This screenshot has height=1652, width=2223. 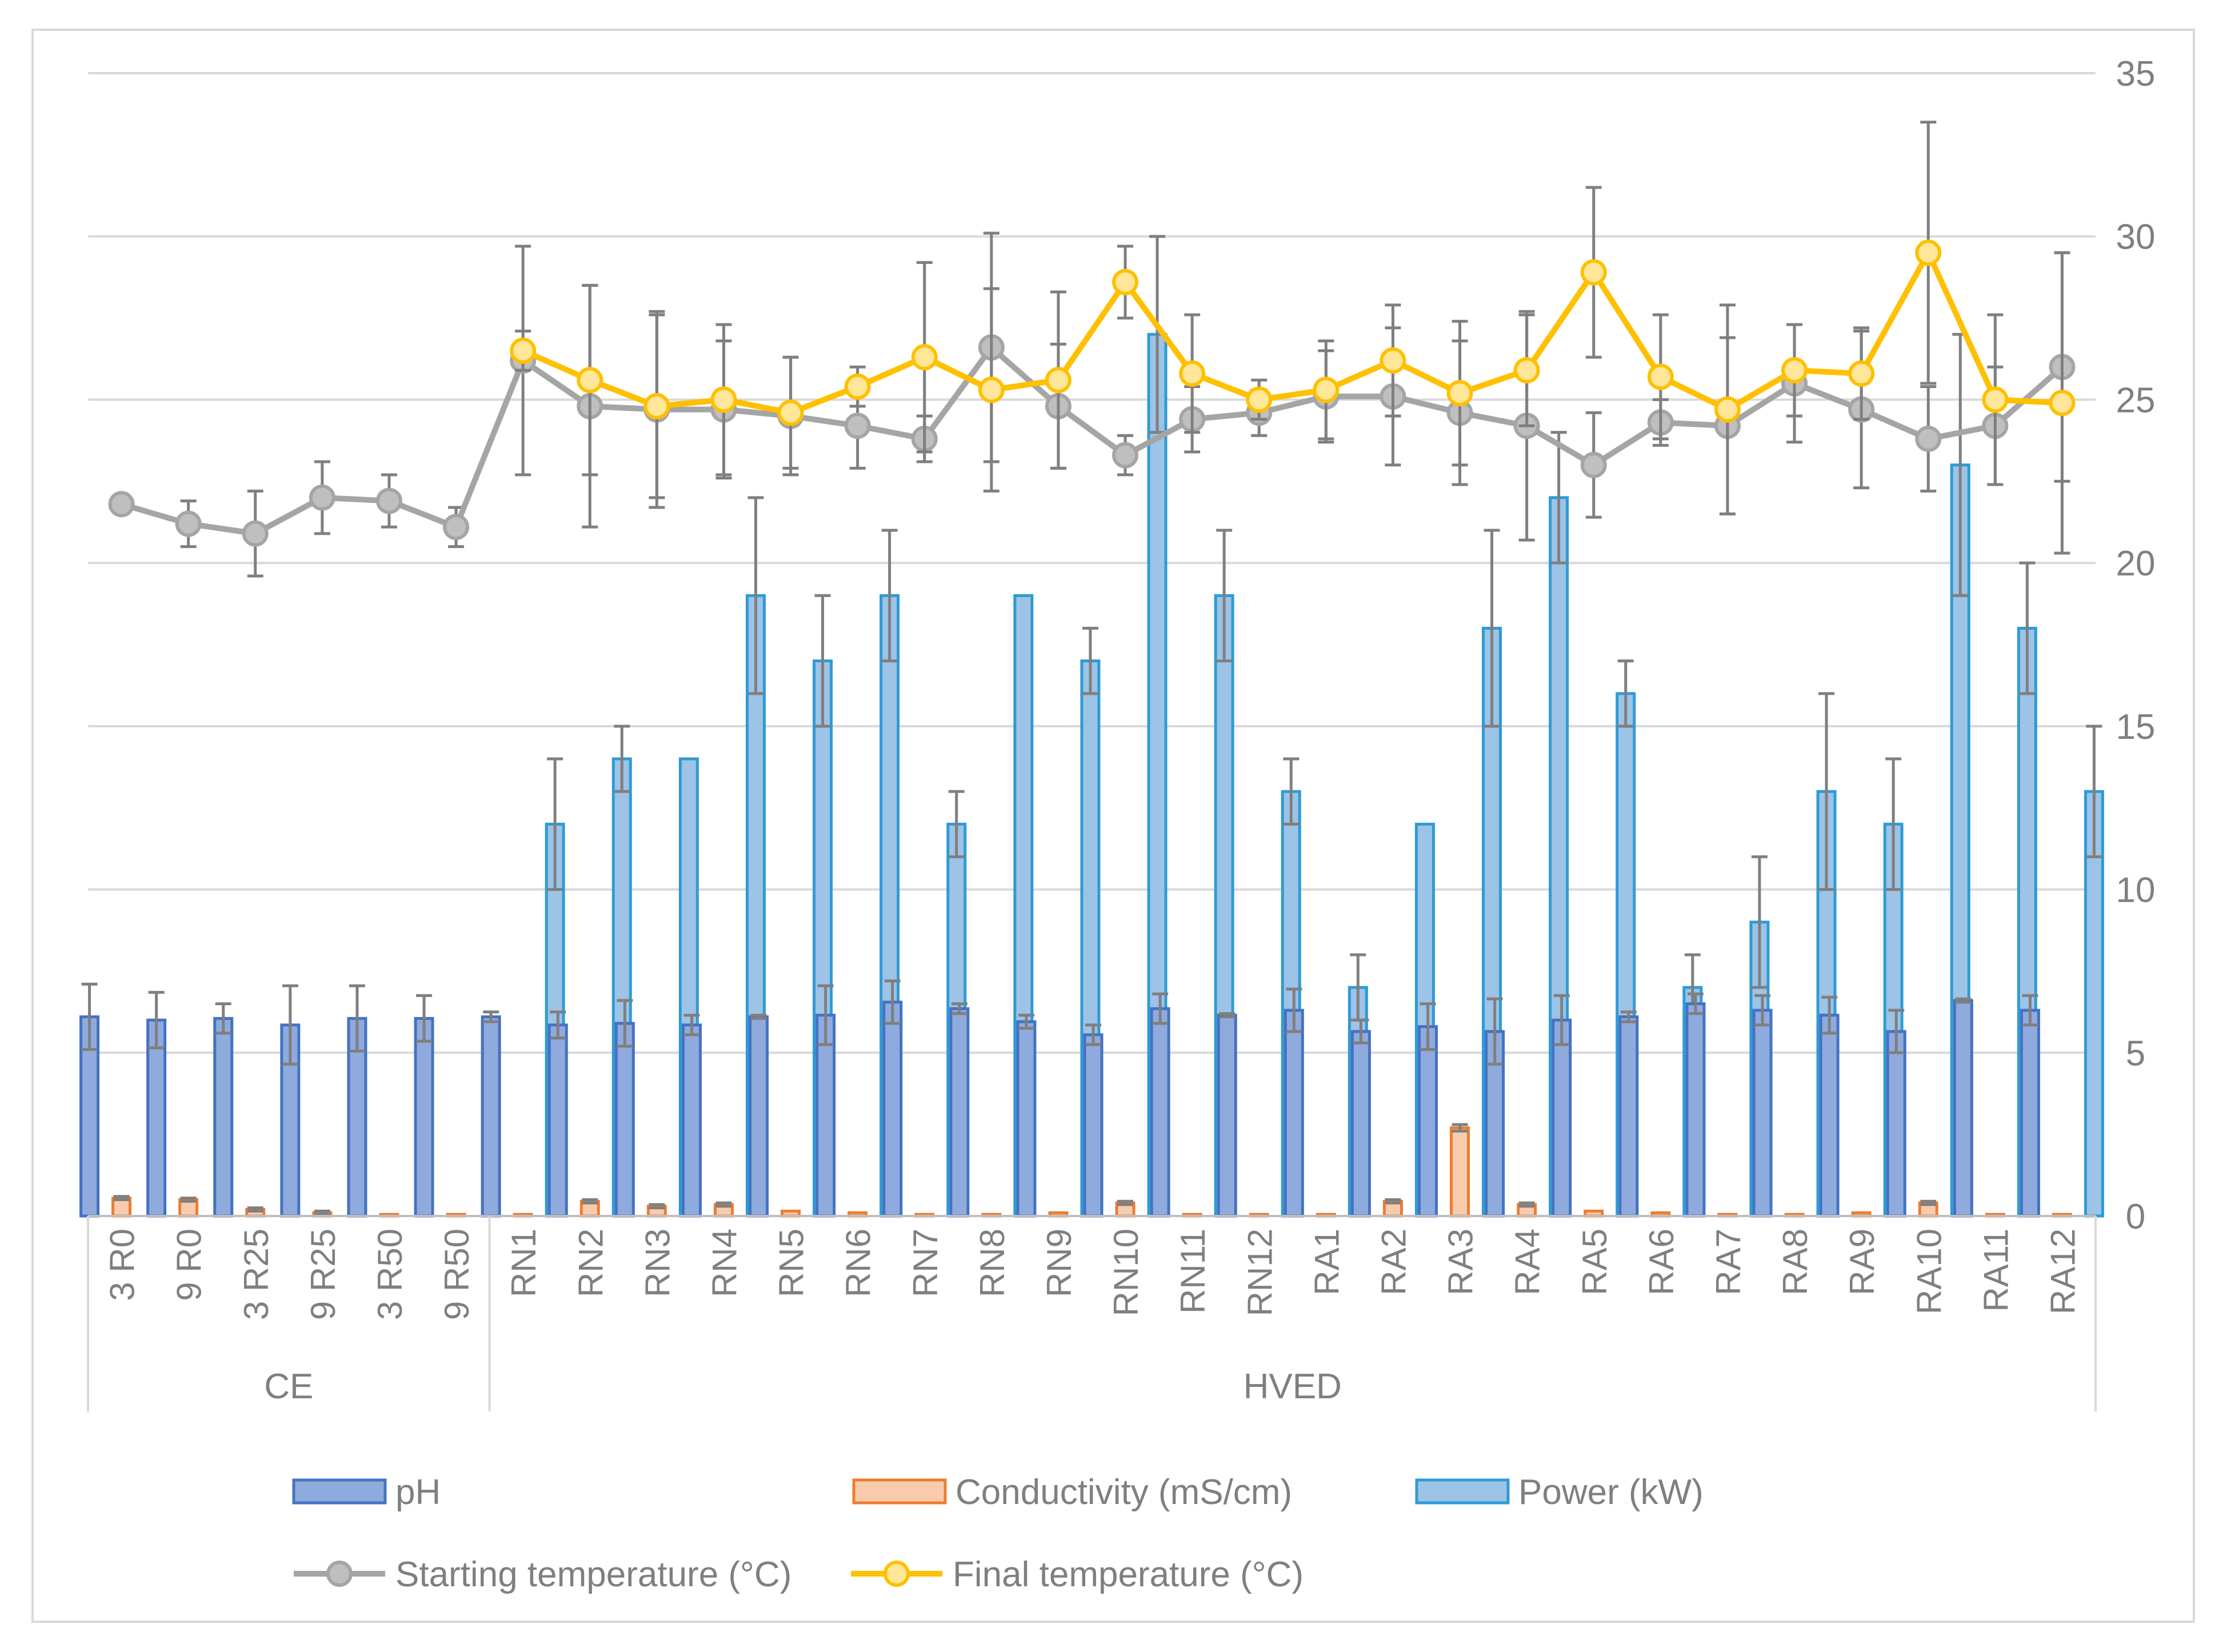 I want to click on x-tick-label: RN1, so click(x=524, y=1263).